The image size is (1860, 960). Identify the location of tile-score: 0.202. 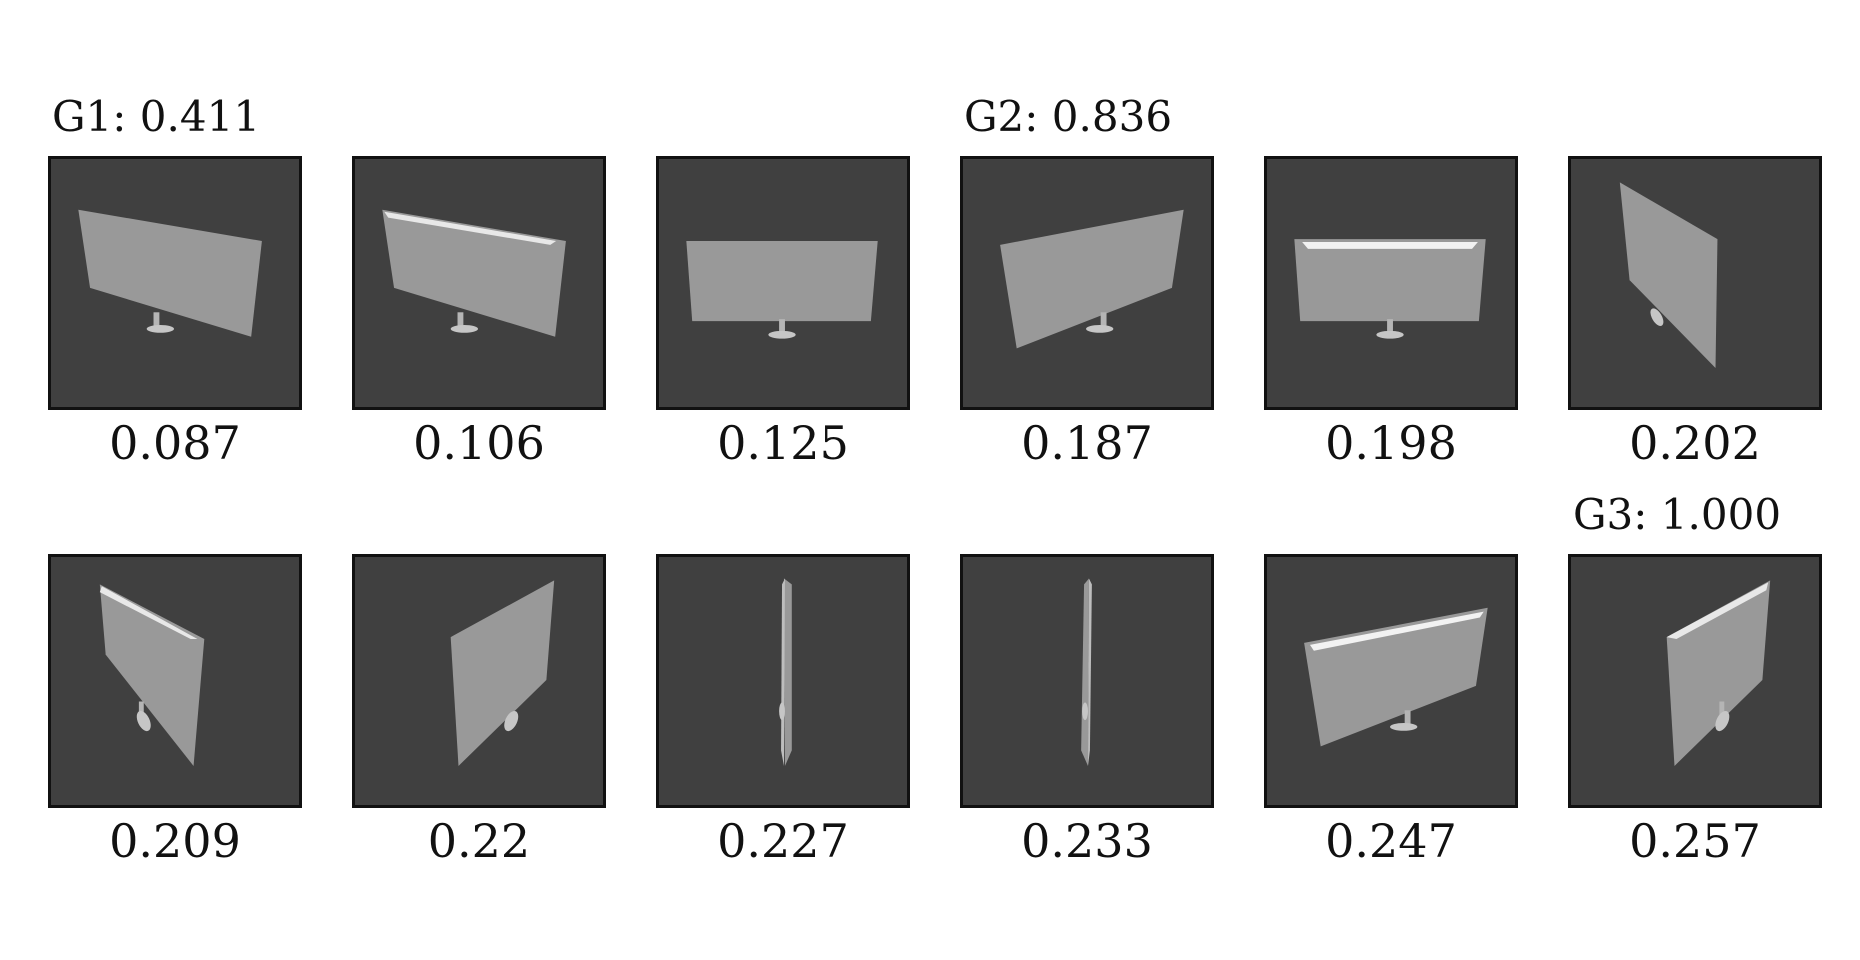
(1695, 443).